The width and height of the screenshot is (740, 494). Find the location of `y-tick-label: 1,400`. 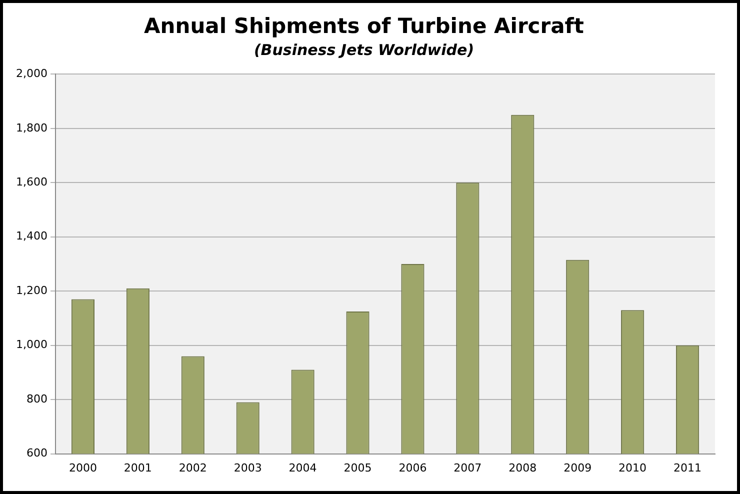

y-tick-label: 1,400 is located at coordinates (32, 236).